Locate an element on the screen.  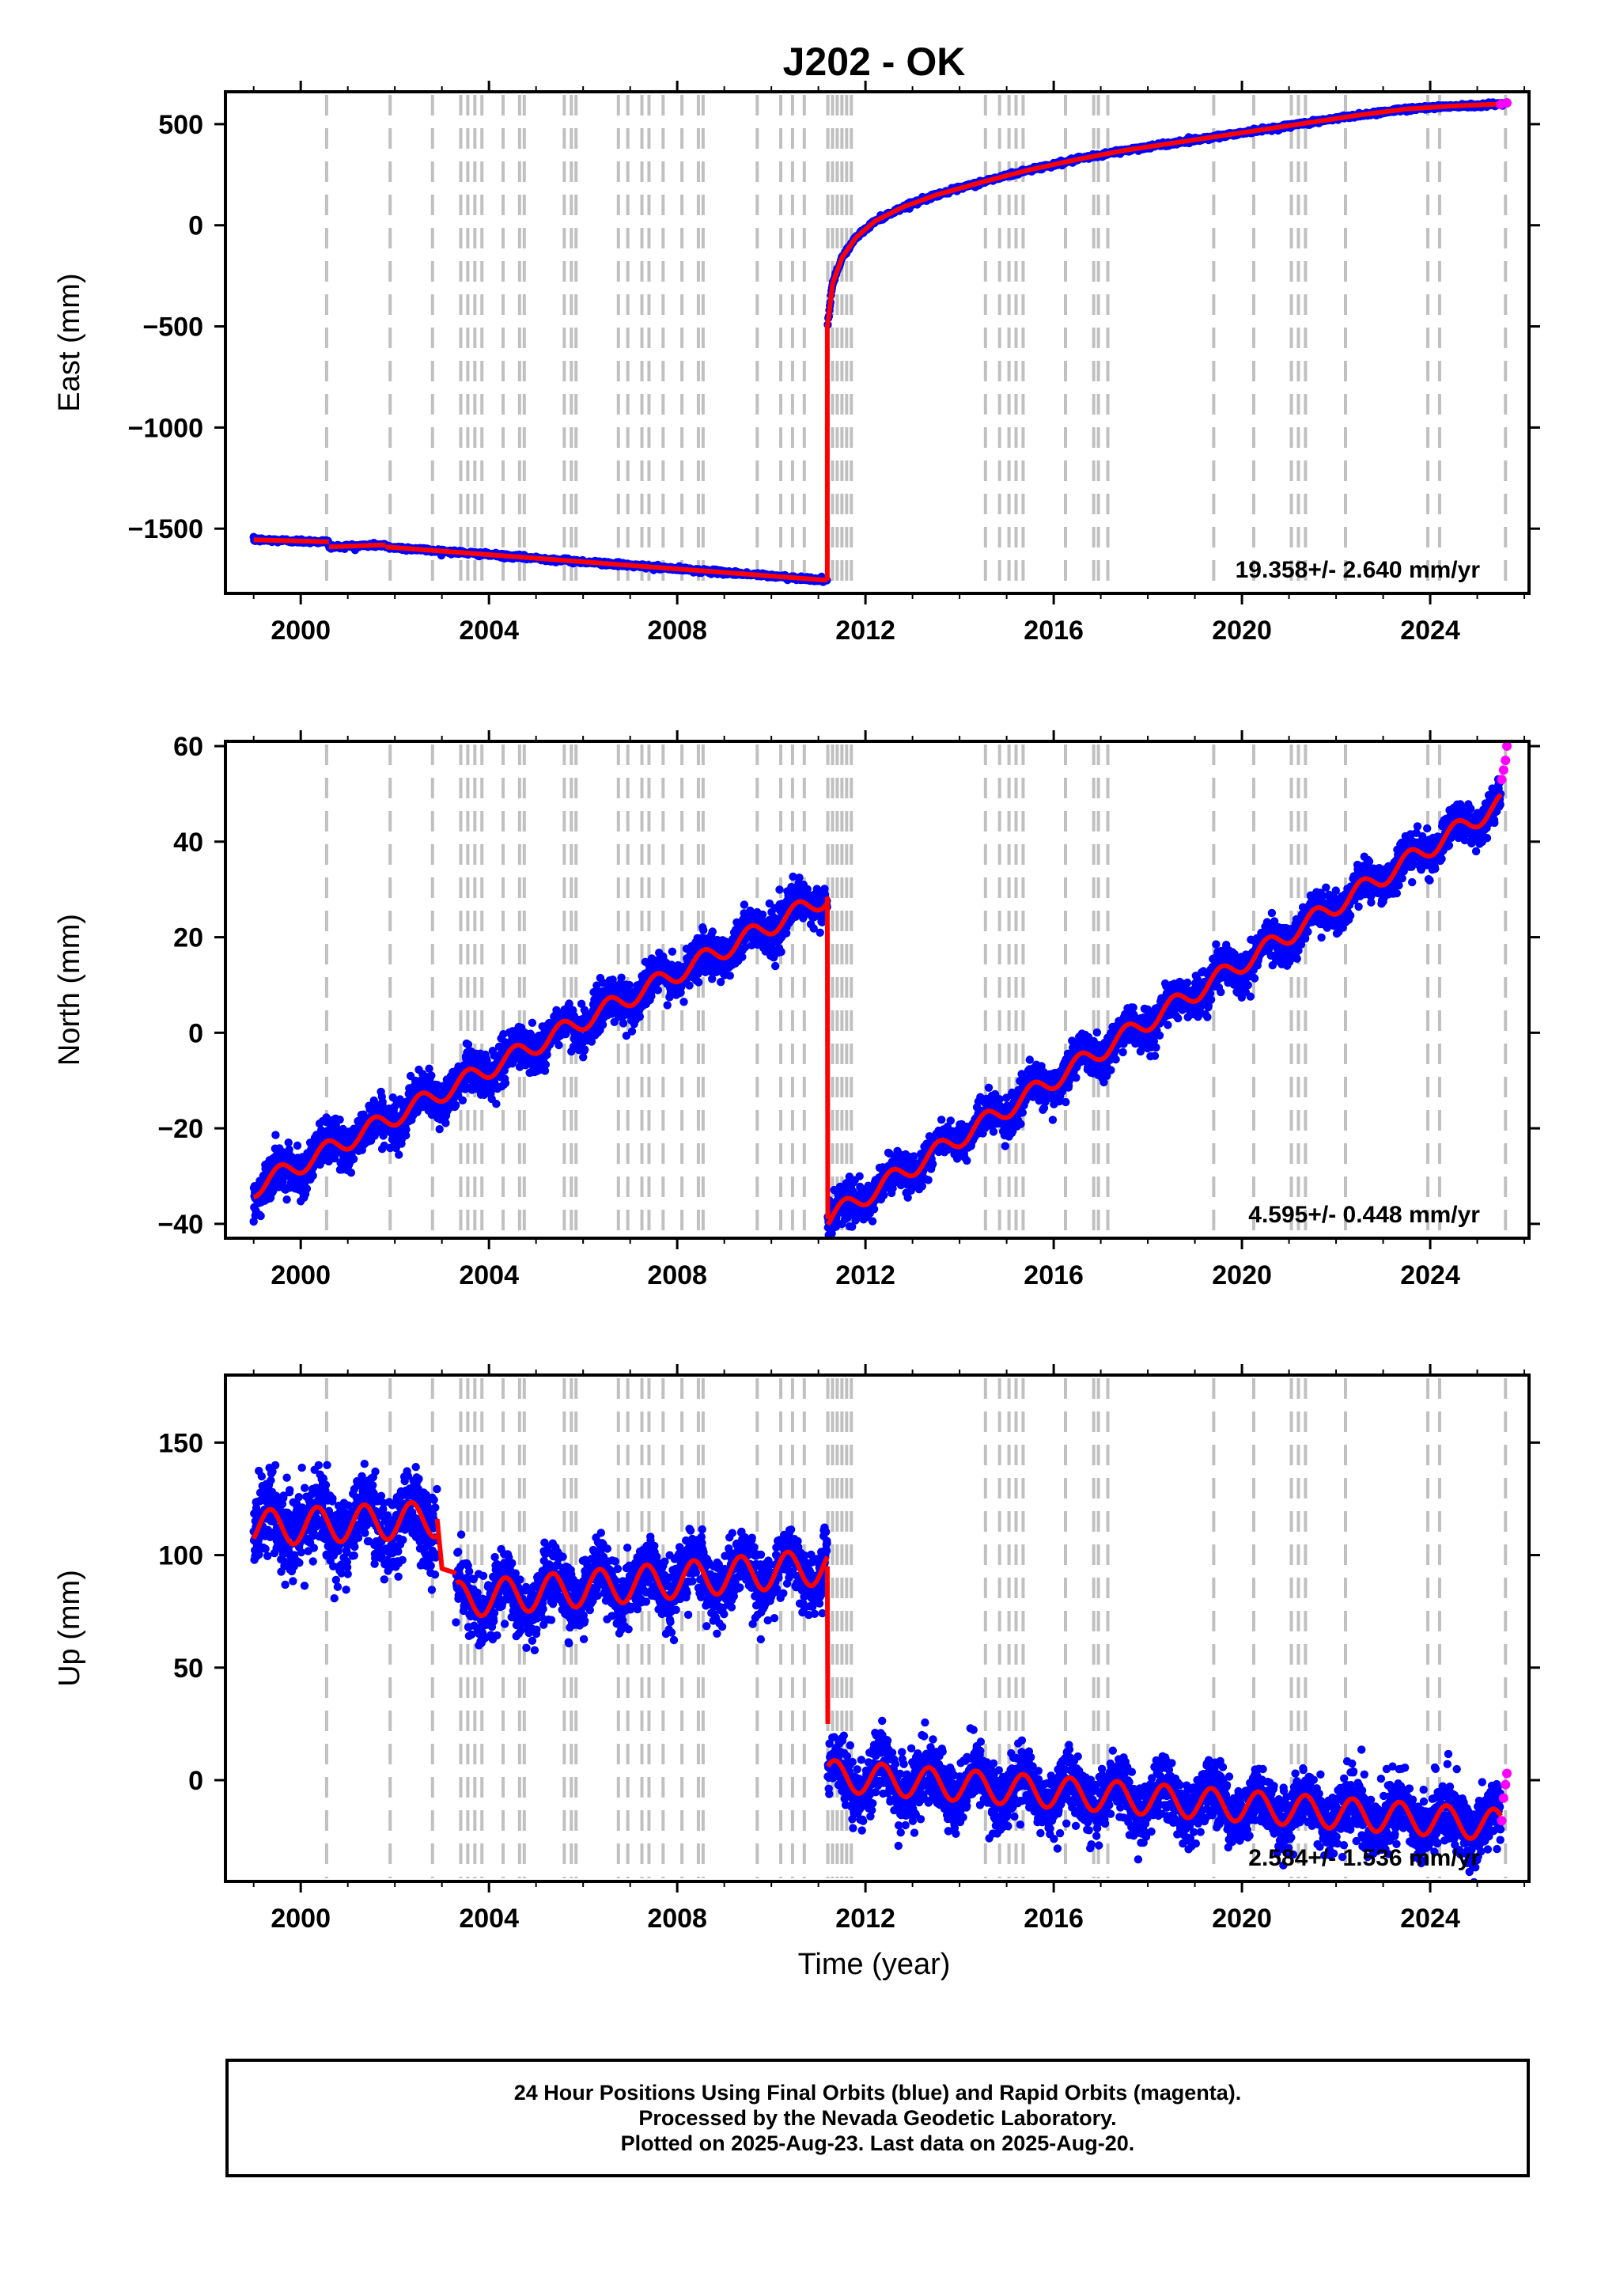
x-tick-label: 2016 is located at coordinates (1054, 631).